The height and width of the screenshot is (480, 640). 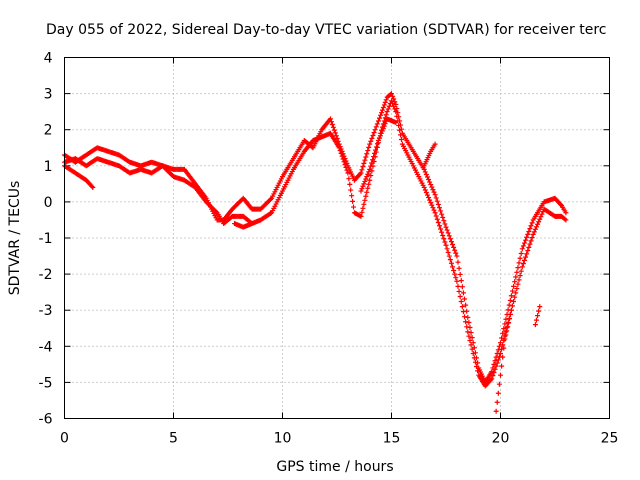 What do you see at coordinates (537, 316) in the screenshot?
I see `series-track-f` at bounding box center [537, 316].